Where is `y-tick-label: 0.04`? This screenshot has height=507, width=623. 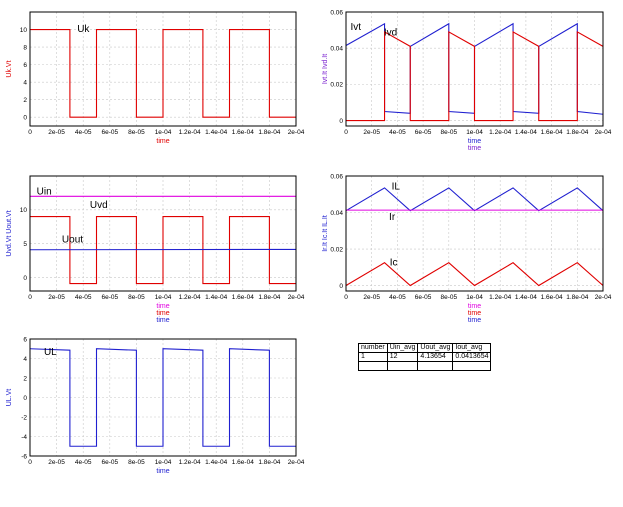
y-tick-label: 0.04 is located at coordinates (336, 213).